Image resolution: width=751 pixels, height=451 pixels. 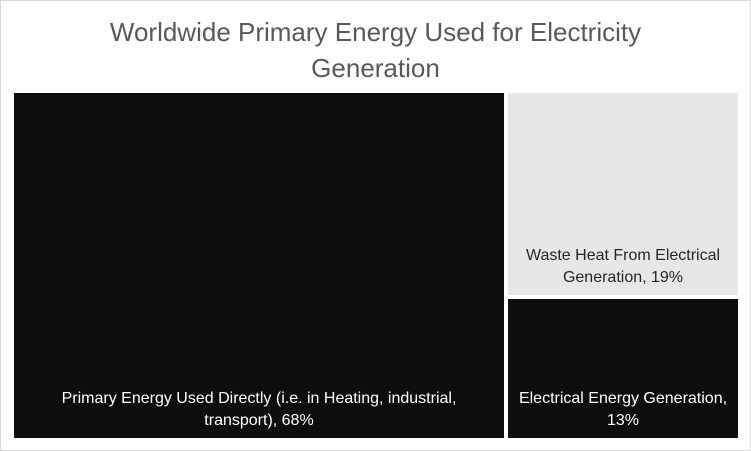 What do you see at coordinates (375, 68) in the screenshot?
I see `chart-title-line-2: Generation` at bounding box center [375, 68].